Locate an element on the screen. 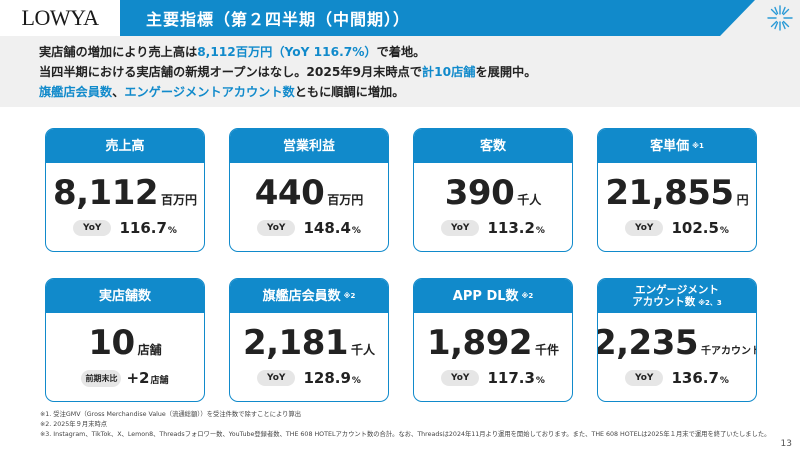  card-title: APP DL数 ※2 is located at coordinates (493, 296).